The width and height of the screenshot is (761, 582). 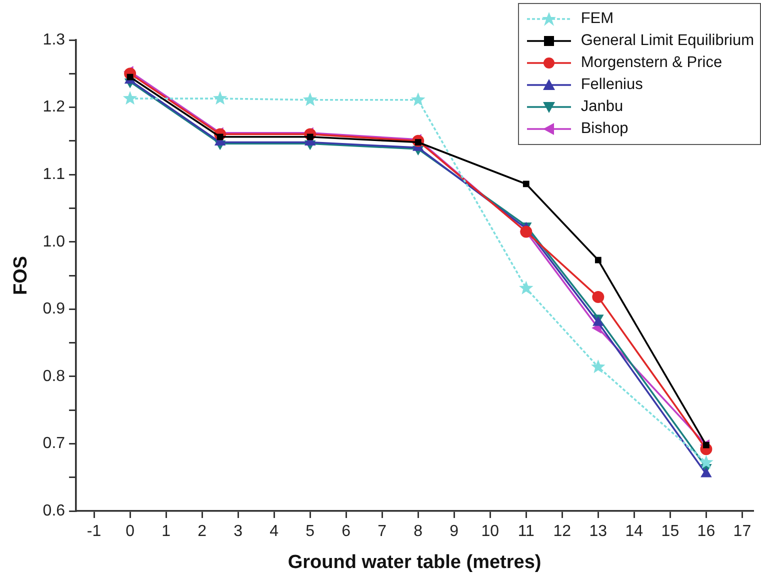 What do you see at coordinates (54, 376) in the screenshot?
I see `y-tick-label: 0.8` at bounding box center [54, 376].